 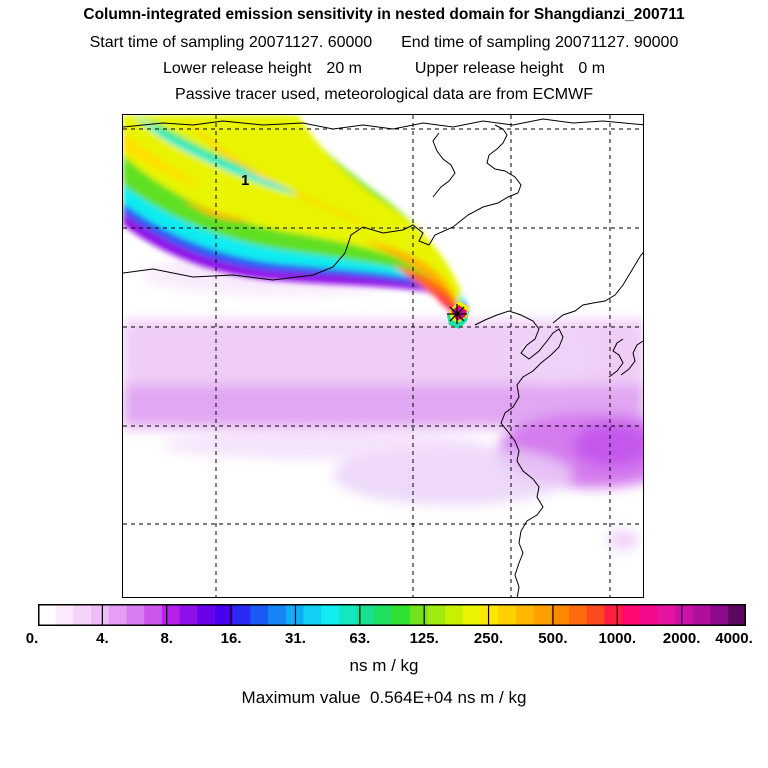 I want to click on start-time-value: 20071127. 60000, so click(x=310, y=42).